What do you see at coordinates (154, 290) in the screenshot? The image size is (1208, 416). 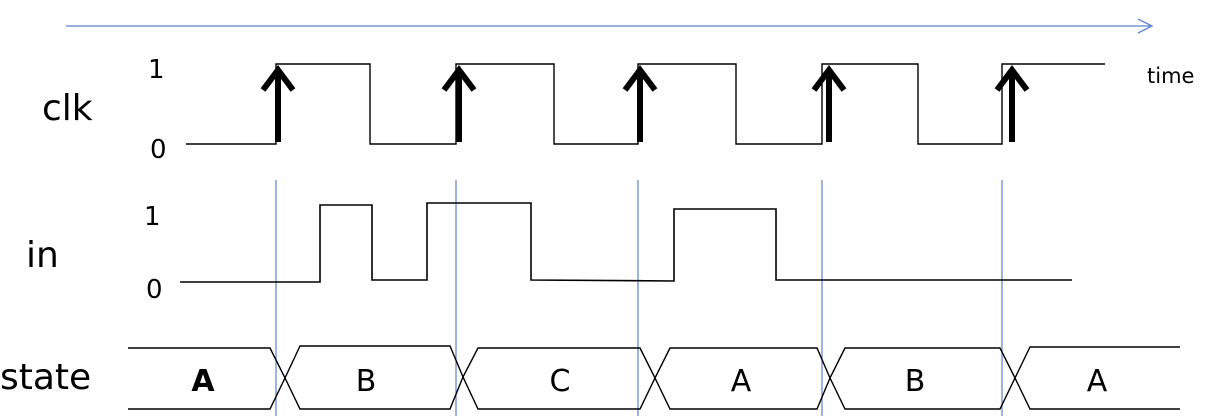 I see `in-low-label: 0` at bounding box center [154, 290].